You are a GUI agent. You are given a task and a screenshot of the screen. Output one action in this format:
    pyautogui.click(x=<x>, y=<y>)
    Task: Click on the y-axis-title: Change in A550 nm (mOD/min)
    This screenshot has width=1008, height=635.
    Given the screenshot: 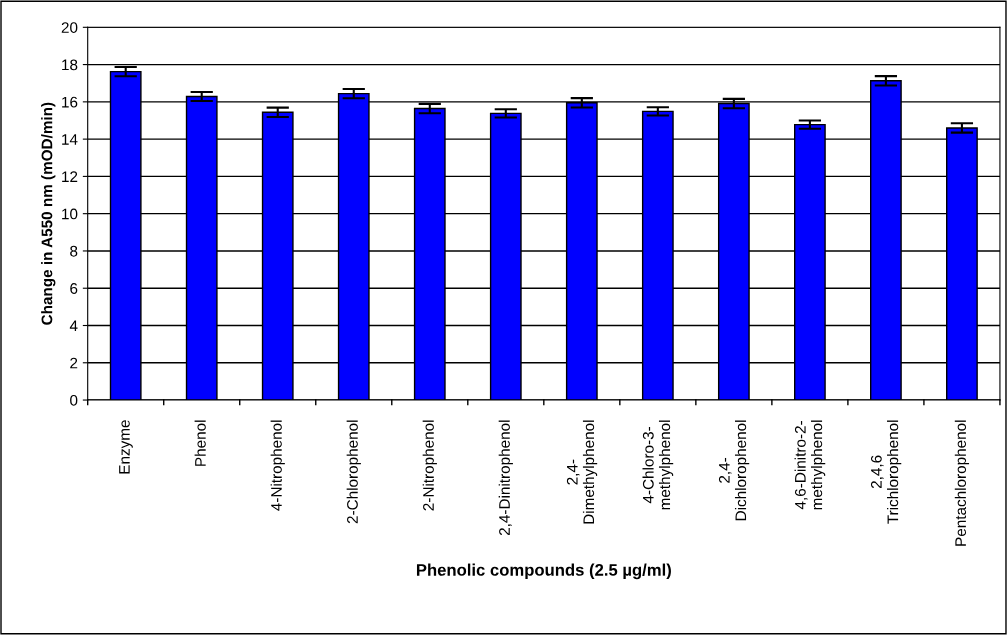 What is the action you would take?
    pyautogui.click(x=48, y=213)
    